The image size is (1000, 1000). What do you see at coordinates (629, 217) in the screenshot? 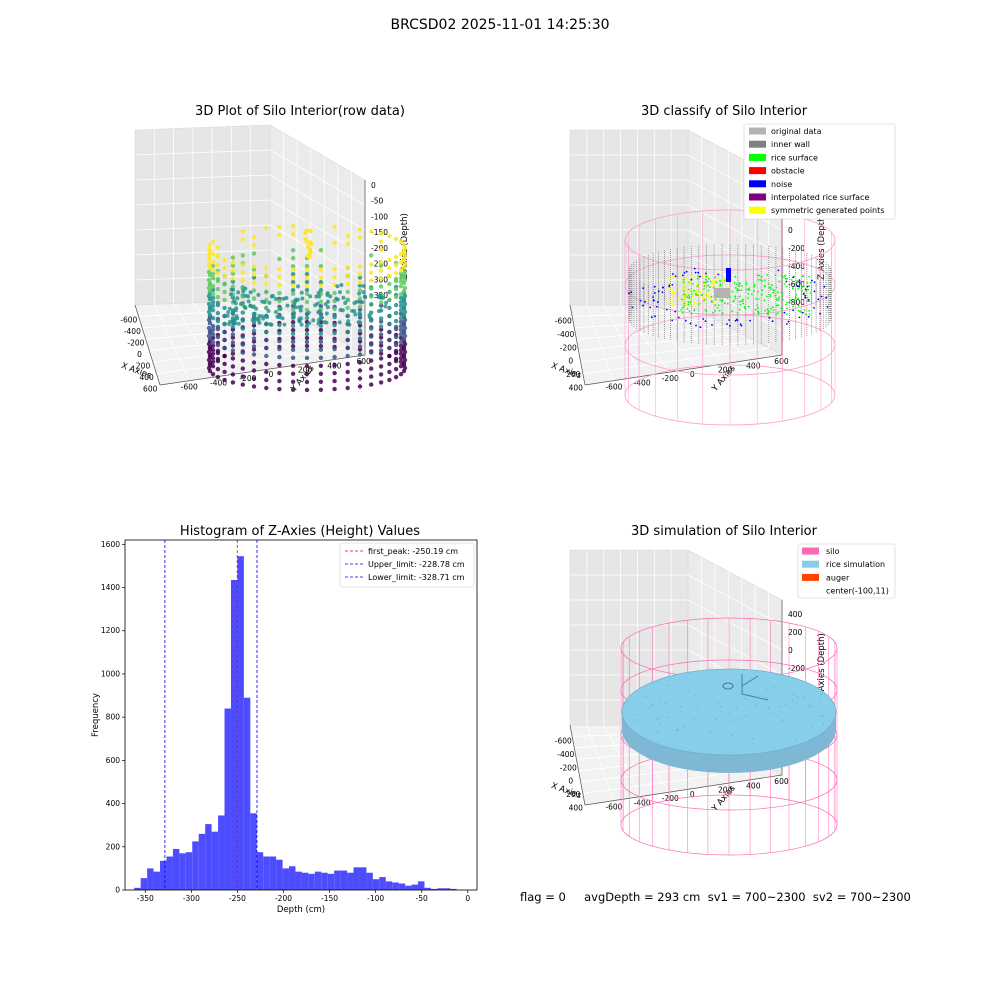
I see `back-left-pane` at bounding box center [629, 217].